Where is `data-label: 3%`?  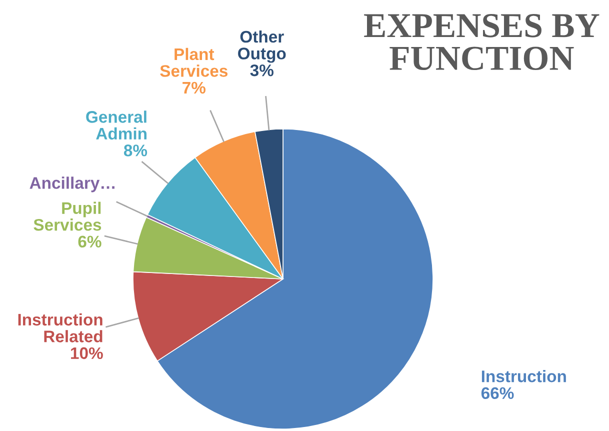 data-label: 3% is located at coordinates (262, 70).